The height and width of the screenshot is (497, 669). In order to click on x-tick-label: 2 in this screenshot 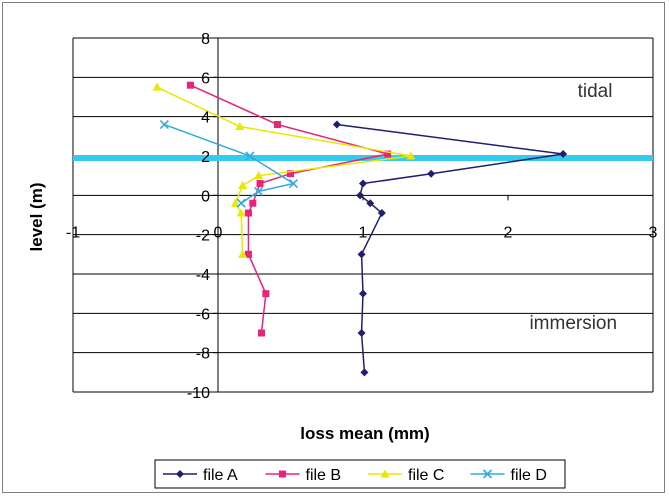, I will do `click(508, 232)`.